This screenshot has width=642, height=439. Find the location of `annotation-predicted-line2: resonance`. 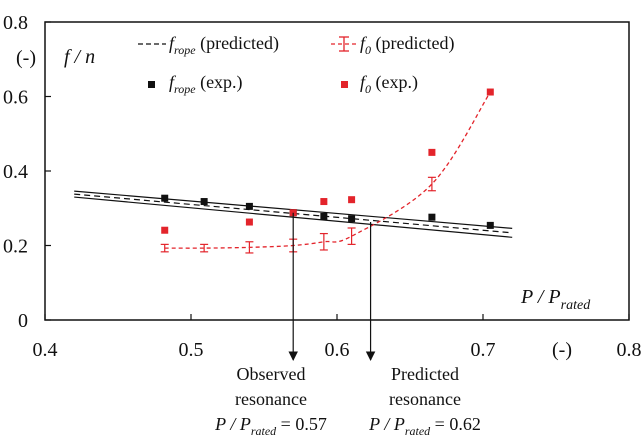

annotation-predicted-line2: resonance is located at coordinates (425, 399).